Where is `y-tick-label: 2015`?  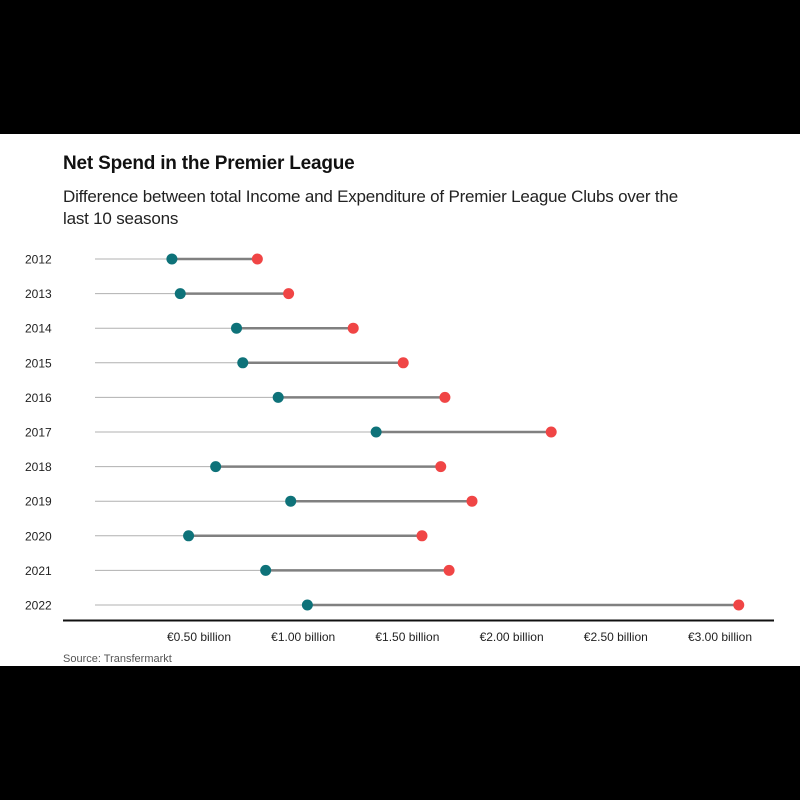
y-tick-label: 2015 is located at coordinates (38, 363).